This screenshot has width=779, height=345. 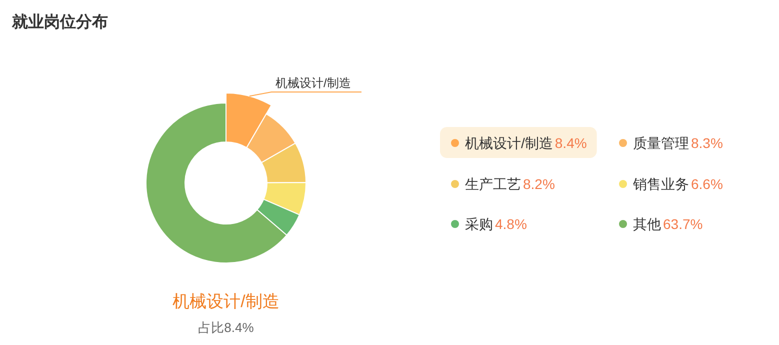 What do you see at coordinates (493, 184) in the screenshot?
I see `legend-label: 生产工艺` at bounding box center [493, 184].